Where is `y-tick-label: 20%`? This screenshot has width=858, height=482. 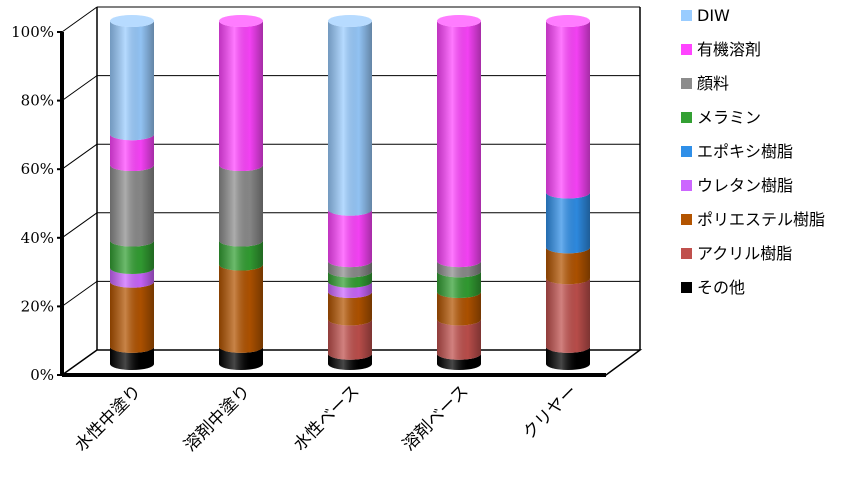
y-tick-label: 20% is located at coordinates (37, 306).